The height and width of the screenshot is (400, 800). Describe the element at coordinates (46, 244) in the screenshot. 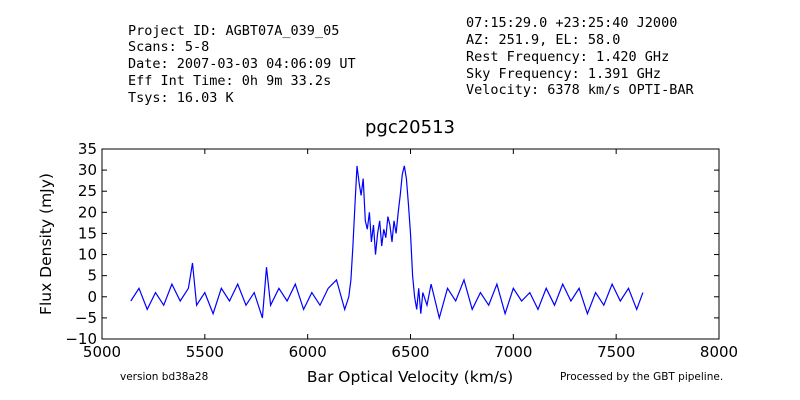

I see `y-axis-label: Flux Density (mJy)` at that location.